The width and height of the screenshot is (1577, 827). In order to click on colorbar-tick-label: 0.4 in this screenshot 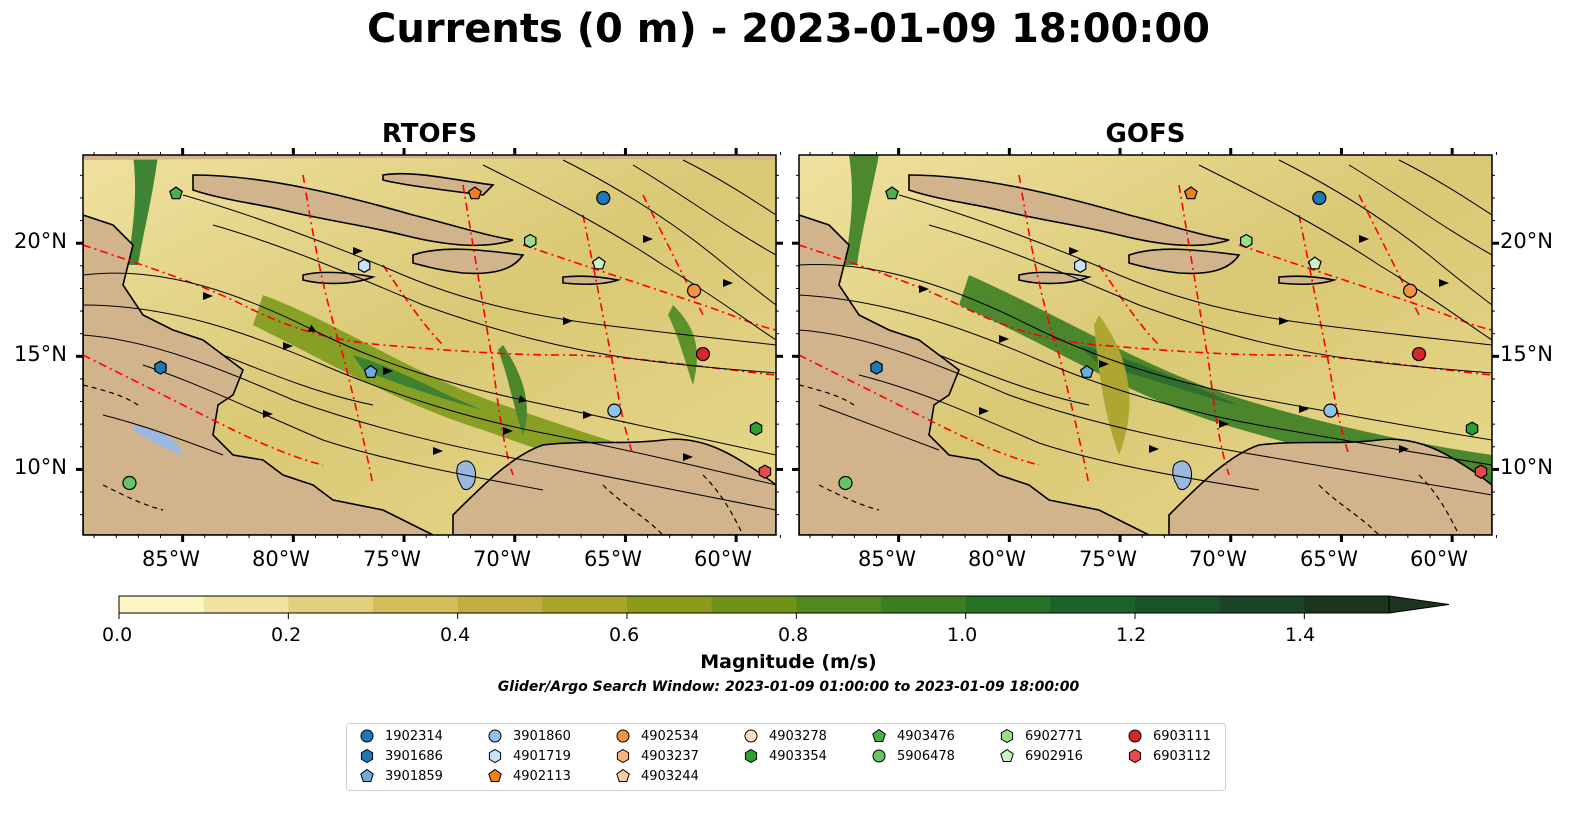, I will do `click(455, 635)`.